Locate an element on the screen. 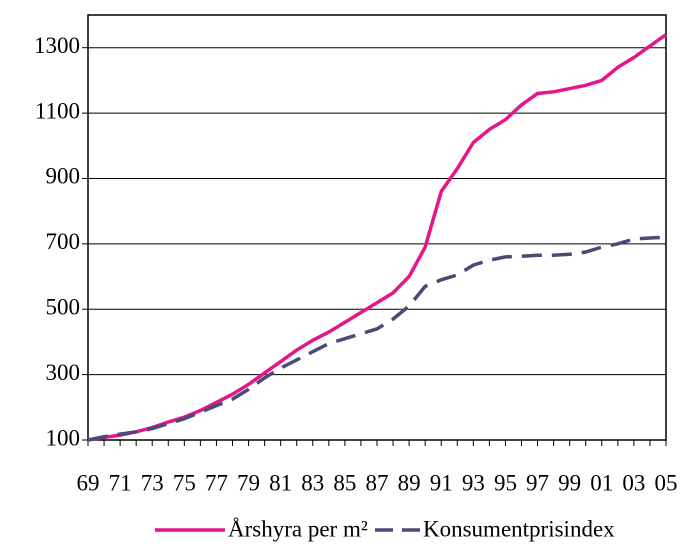 The height and width of the screenshot is (551, 682). x-tick-label: 01 is located at coordinates (601, 482).